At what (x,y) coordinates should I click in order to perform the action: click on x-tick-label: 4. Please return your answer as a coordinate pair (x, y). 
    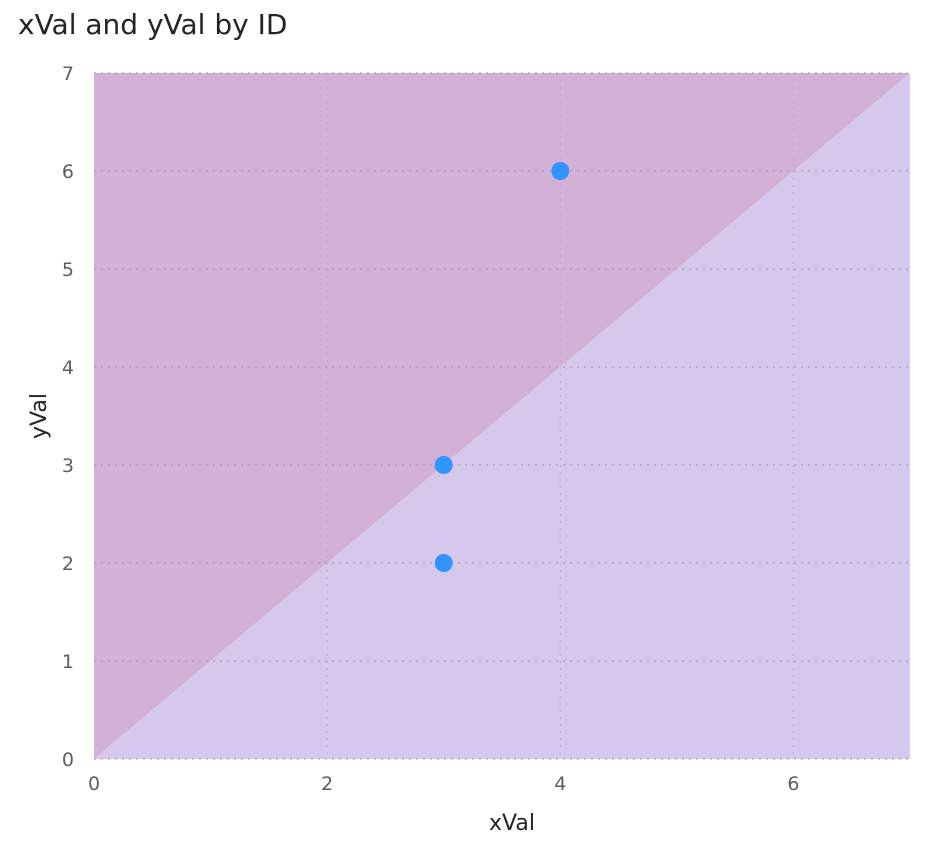
    Looking at the image, I should click on (560, 784).